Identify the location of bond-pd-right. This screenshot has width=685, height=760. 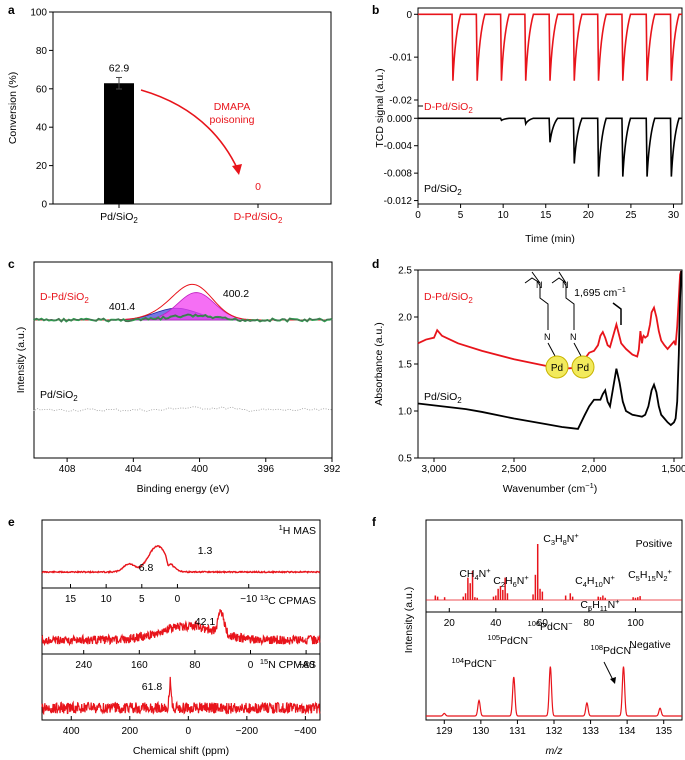
(577, 349).